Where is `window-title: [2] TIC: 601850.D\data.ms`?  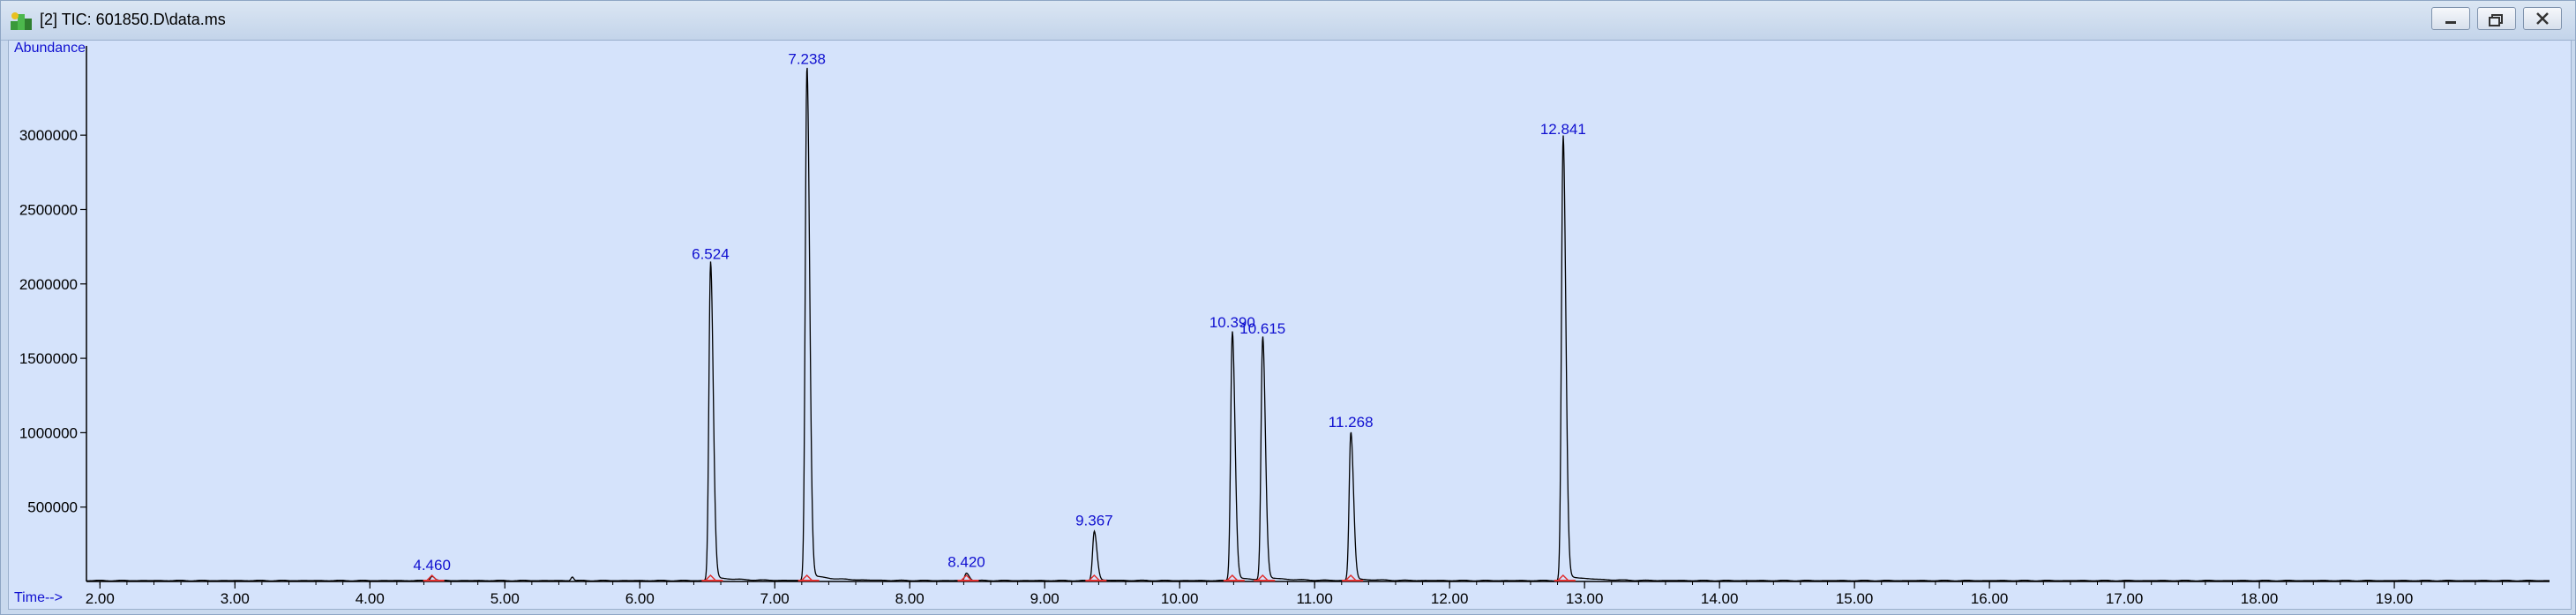 window-title: [2] TIC: 601850.D\data.ms is located at coordinates (133, 19).